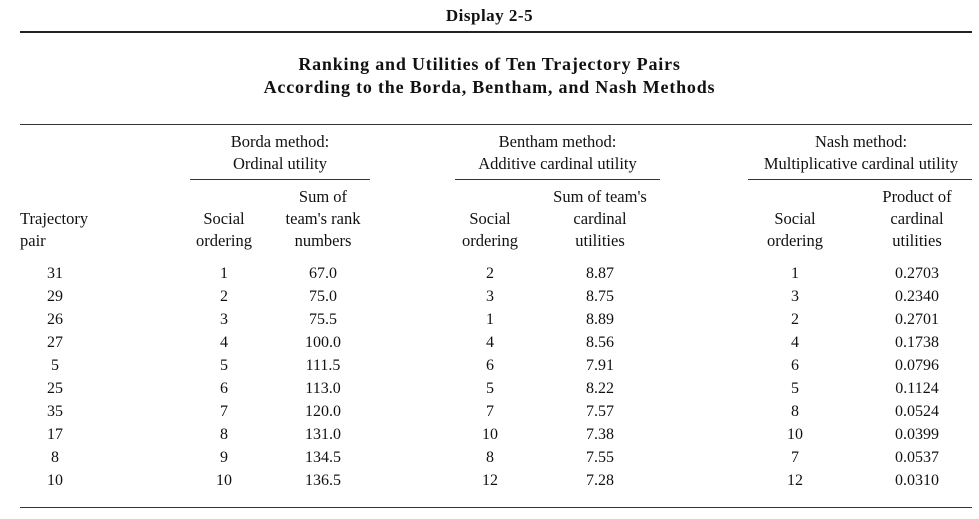 This screenshot has height=519, width=979. I want to click on cell-borda-order: 3, so click(224, 319).